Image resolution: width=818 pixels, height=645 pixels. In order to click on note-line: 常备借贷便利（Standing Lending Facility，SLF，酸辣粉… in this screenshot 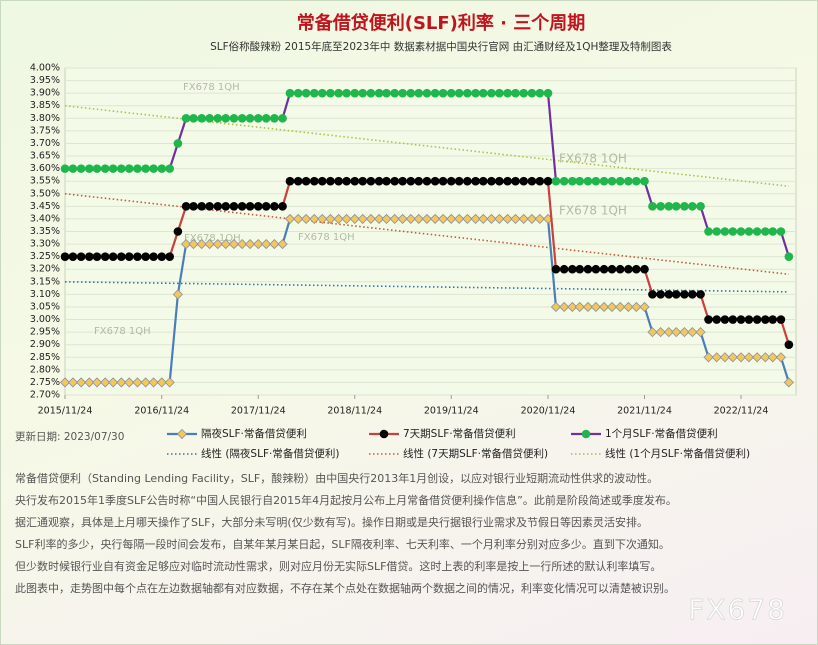, I will do `click(336, 478)`.